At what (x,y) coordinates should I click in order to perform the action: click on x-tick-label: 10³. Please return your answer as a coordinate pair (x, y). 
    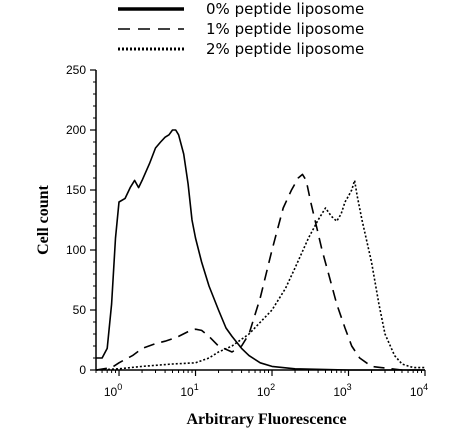
    Looking at the image, I should click on (342, 390).